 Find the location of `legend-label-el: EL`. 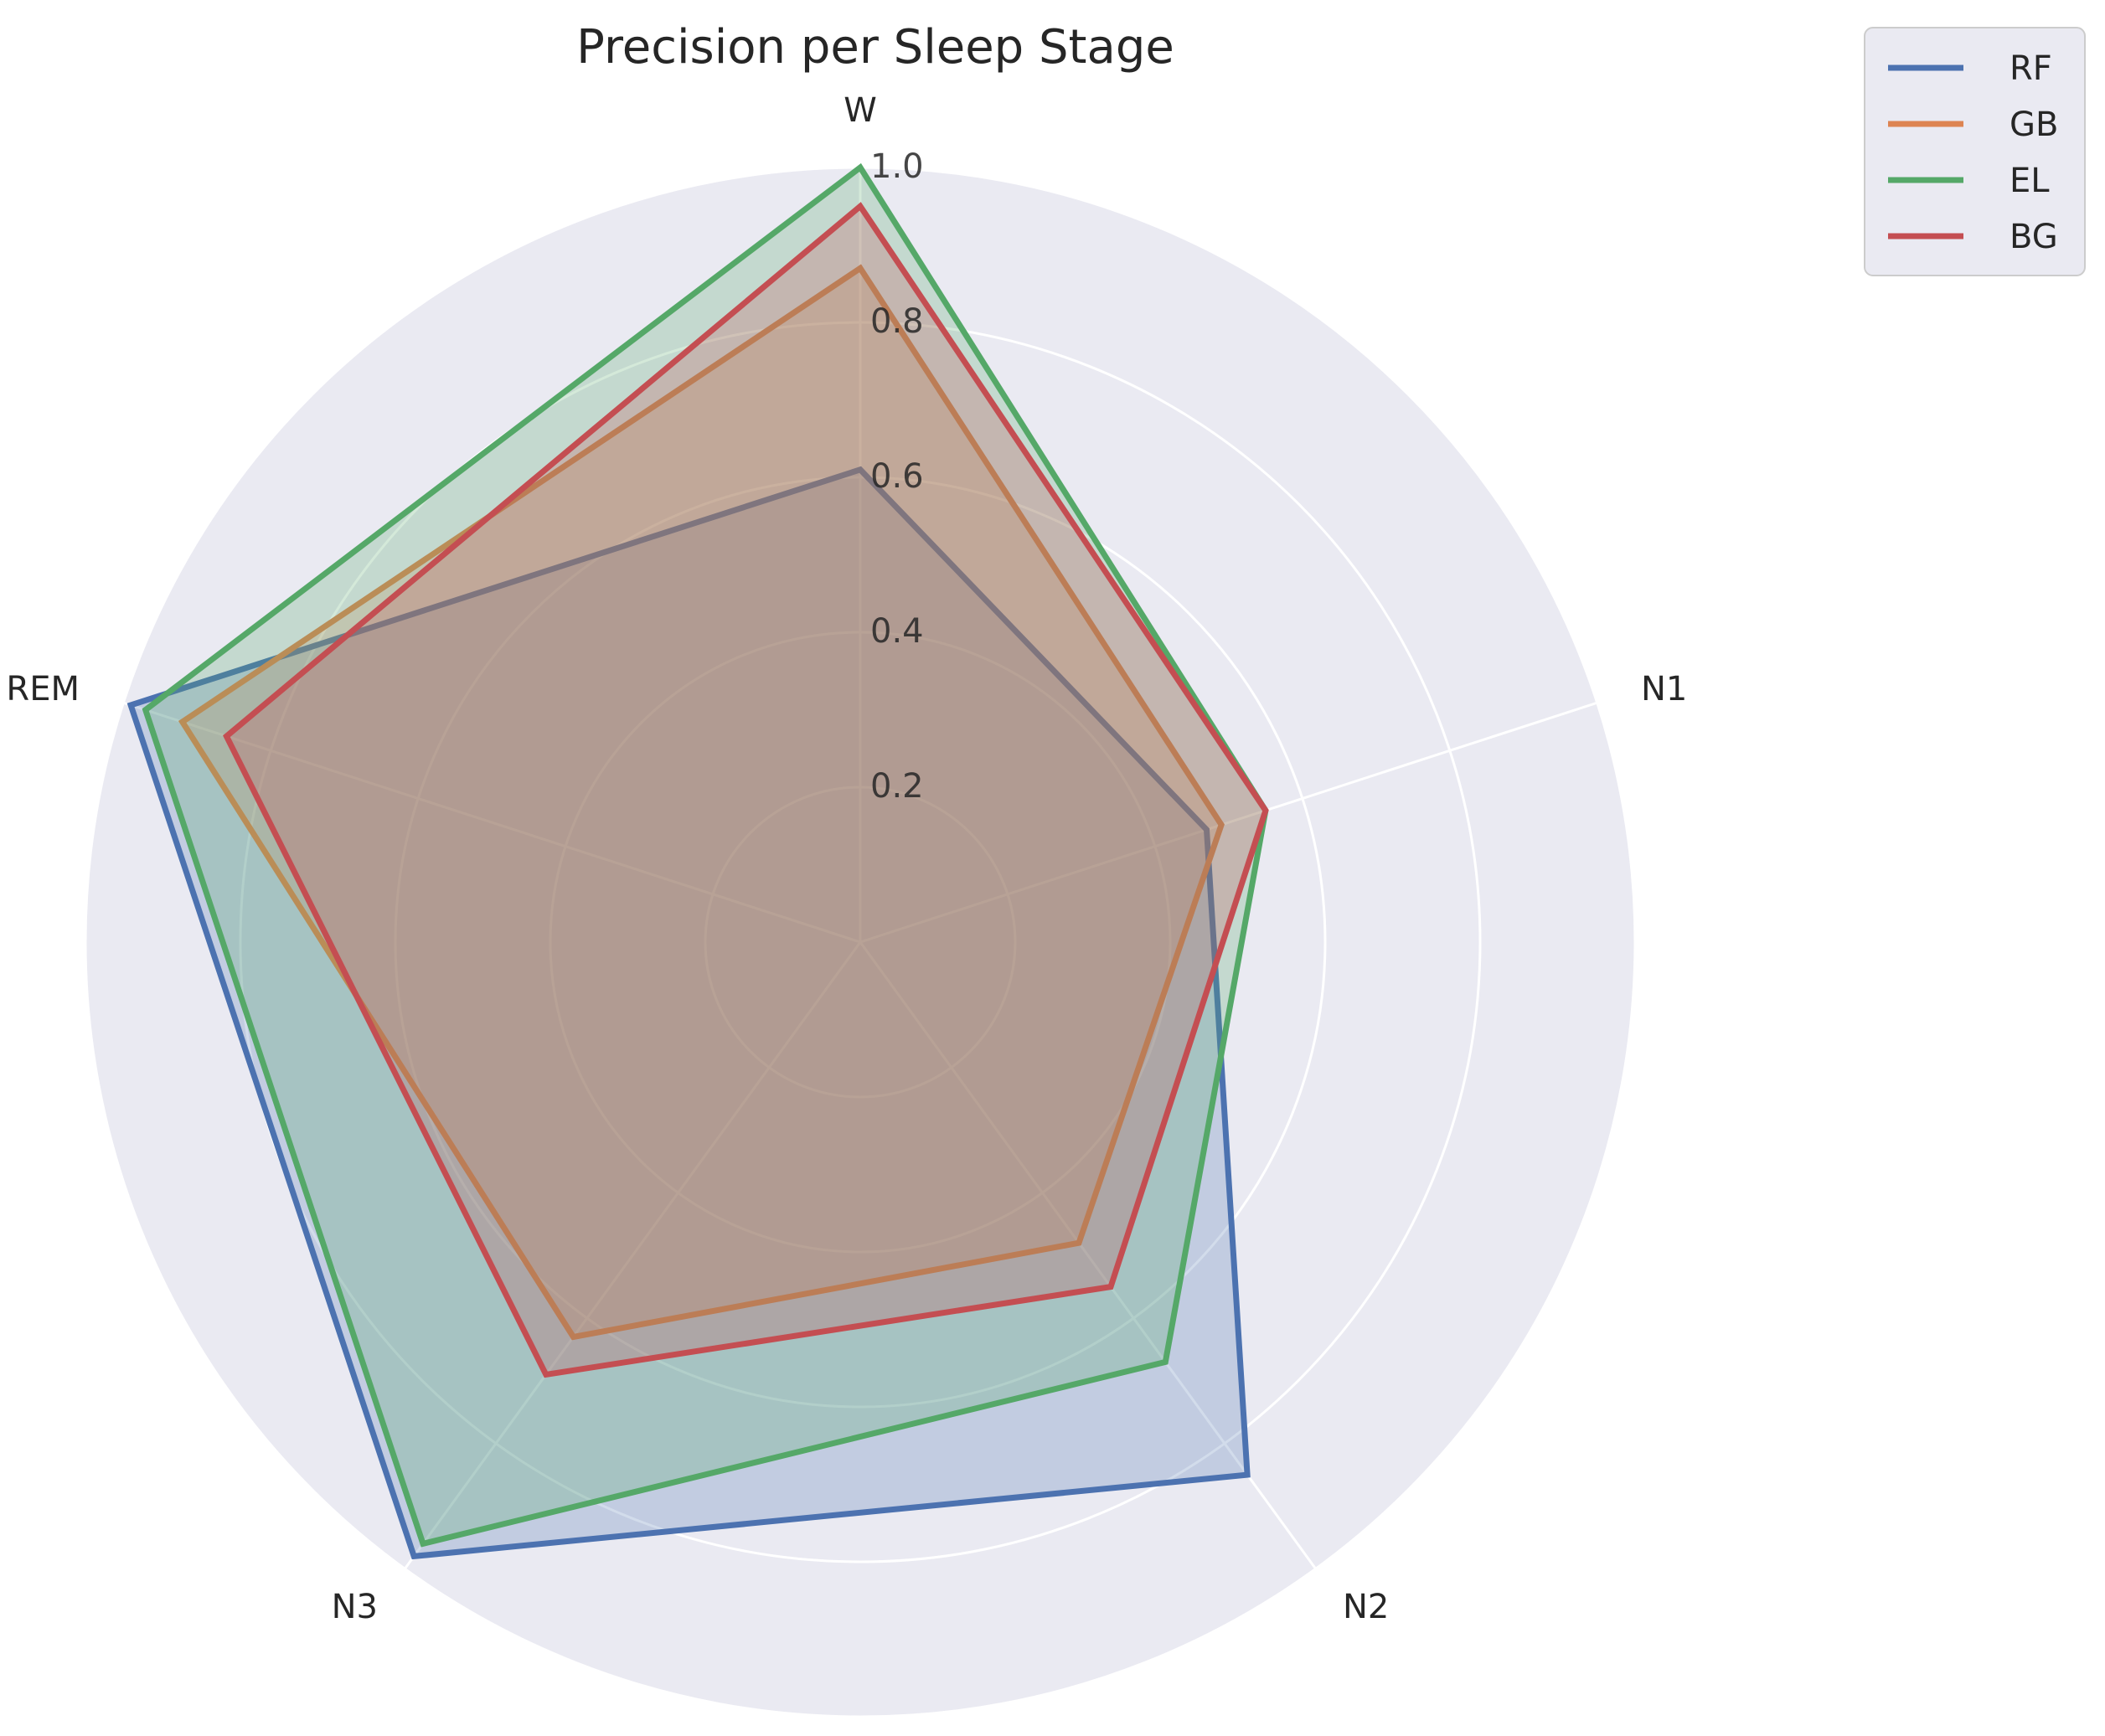

legend-label-el: EL is located at coordinates (2030, 181).